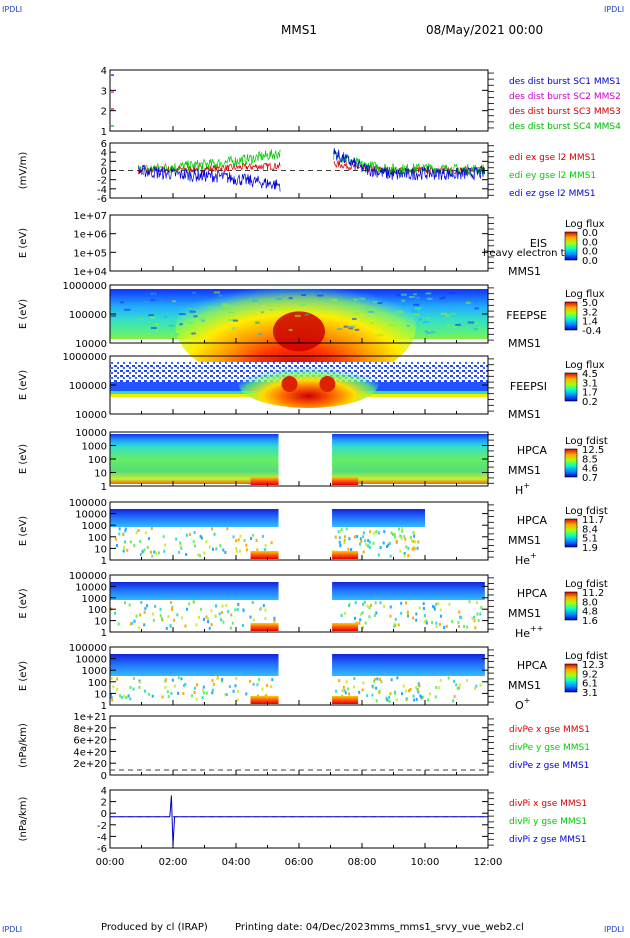 This screenshot has height=938, width=630. I want to click on y-tick-label: 10000, so click(91, 515).